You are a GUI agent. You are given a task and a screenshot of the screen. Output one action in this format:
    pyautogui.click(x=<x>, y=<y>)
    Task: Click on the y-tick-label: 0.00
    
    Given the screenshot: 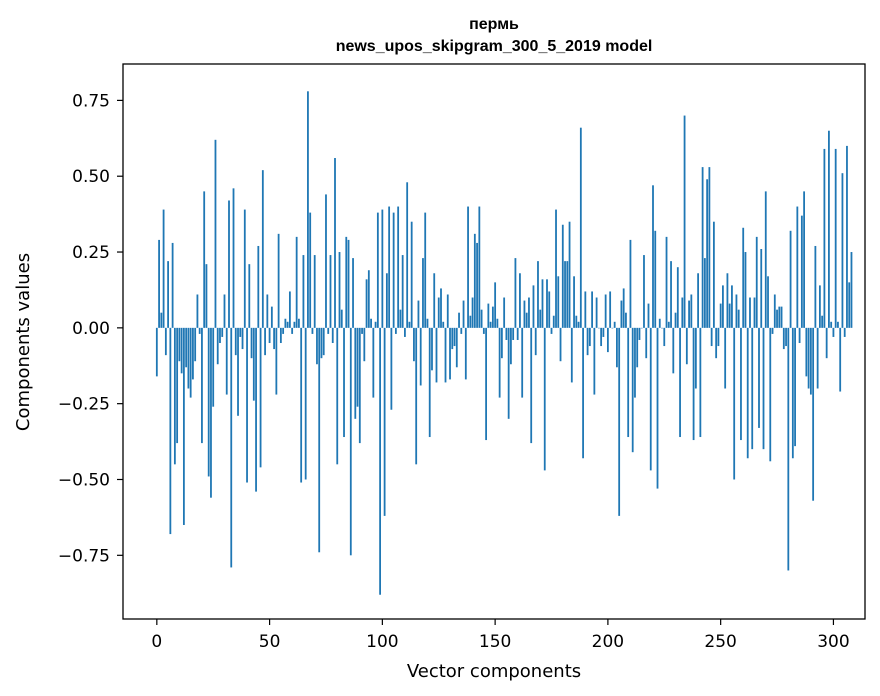 What is the action you would take?
    pyautogui.click(x=91, y=329)
    